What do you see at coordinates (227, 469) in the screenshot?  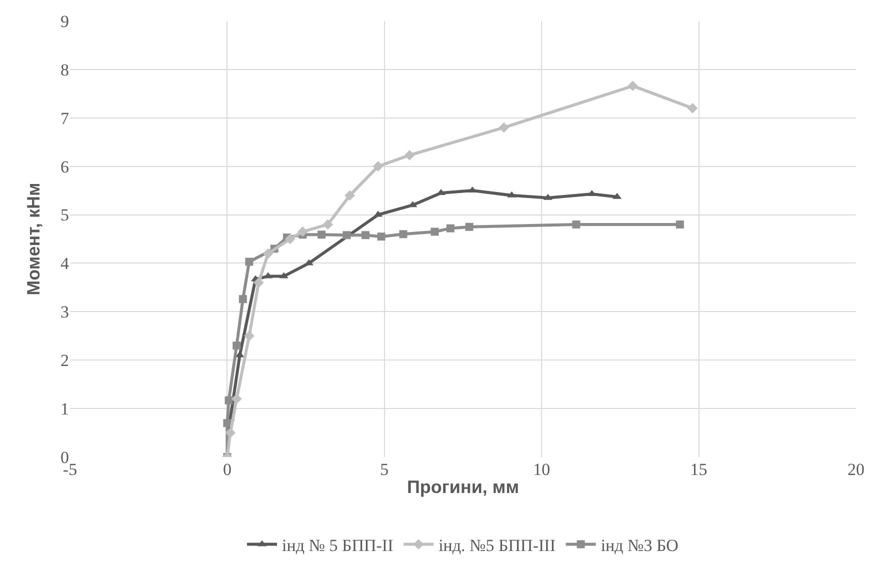 I see `x-tick-label: 0` at bounding box center [227, 469].